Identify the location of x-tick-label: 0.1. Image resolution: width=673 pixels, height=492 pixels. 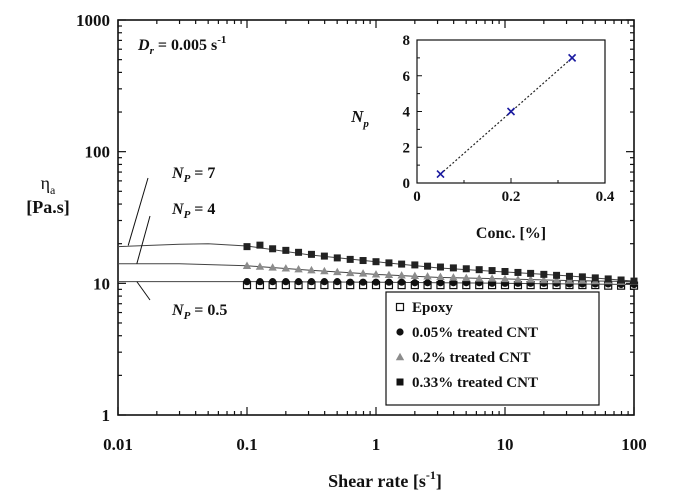
(246, 444).